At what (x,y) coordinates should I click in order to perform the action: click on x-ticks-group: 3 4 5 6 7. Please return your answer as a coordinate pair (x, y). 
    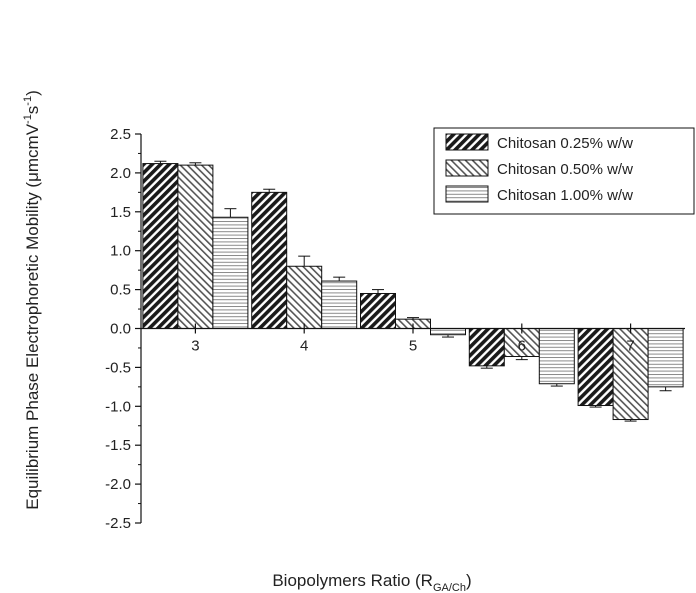
    Looking at the image, I should click on (413, 339).